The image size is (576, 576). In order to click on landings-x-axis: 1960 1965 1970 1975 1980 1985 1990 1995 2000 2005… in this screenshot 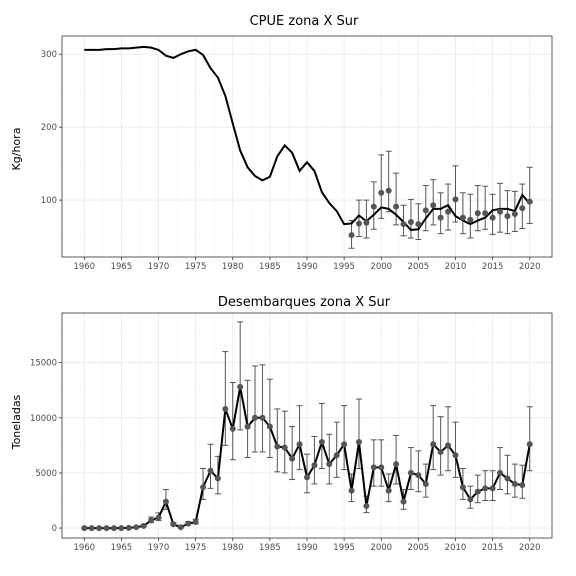, I will do `click(307, 545)`.